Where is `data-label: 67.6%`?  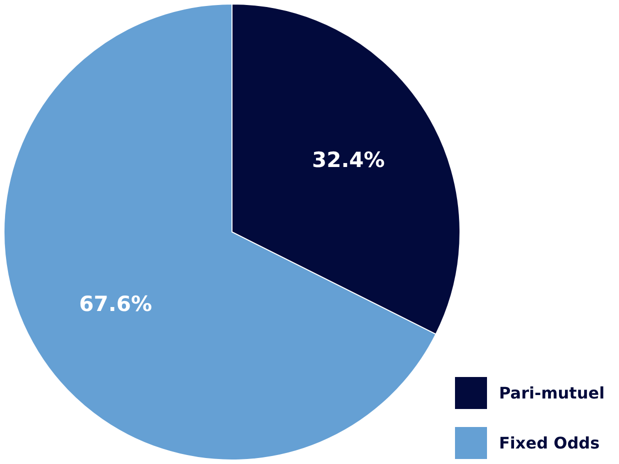 data-label: 67.6% is located at coordinates (115, 304).